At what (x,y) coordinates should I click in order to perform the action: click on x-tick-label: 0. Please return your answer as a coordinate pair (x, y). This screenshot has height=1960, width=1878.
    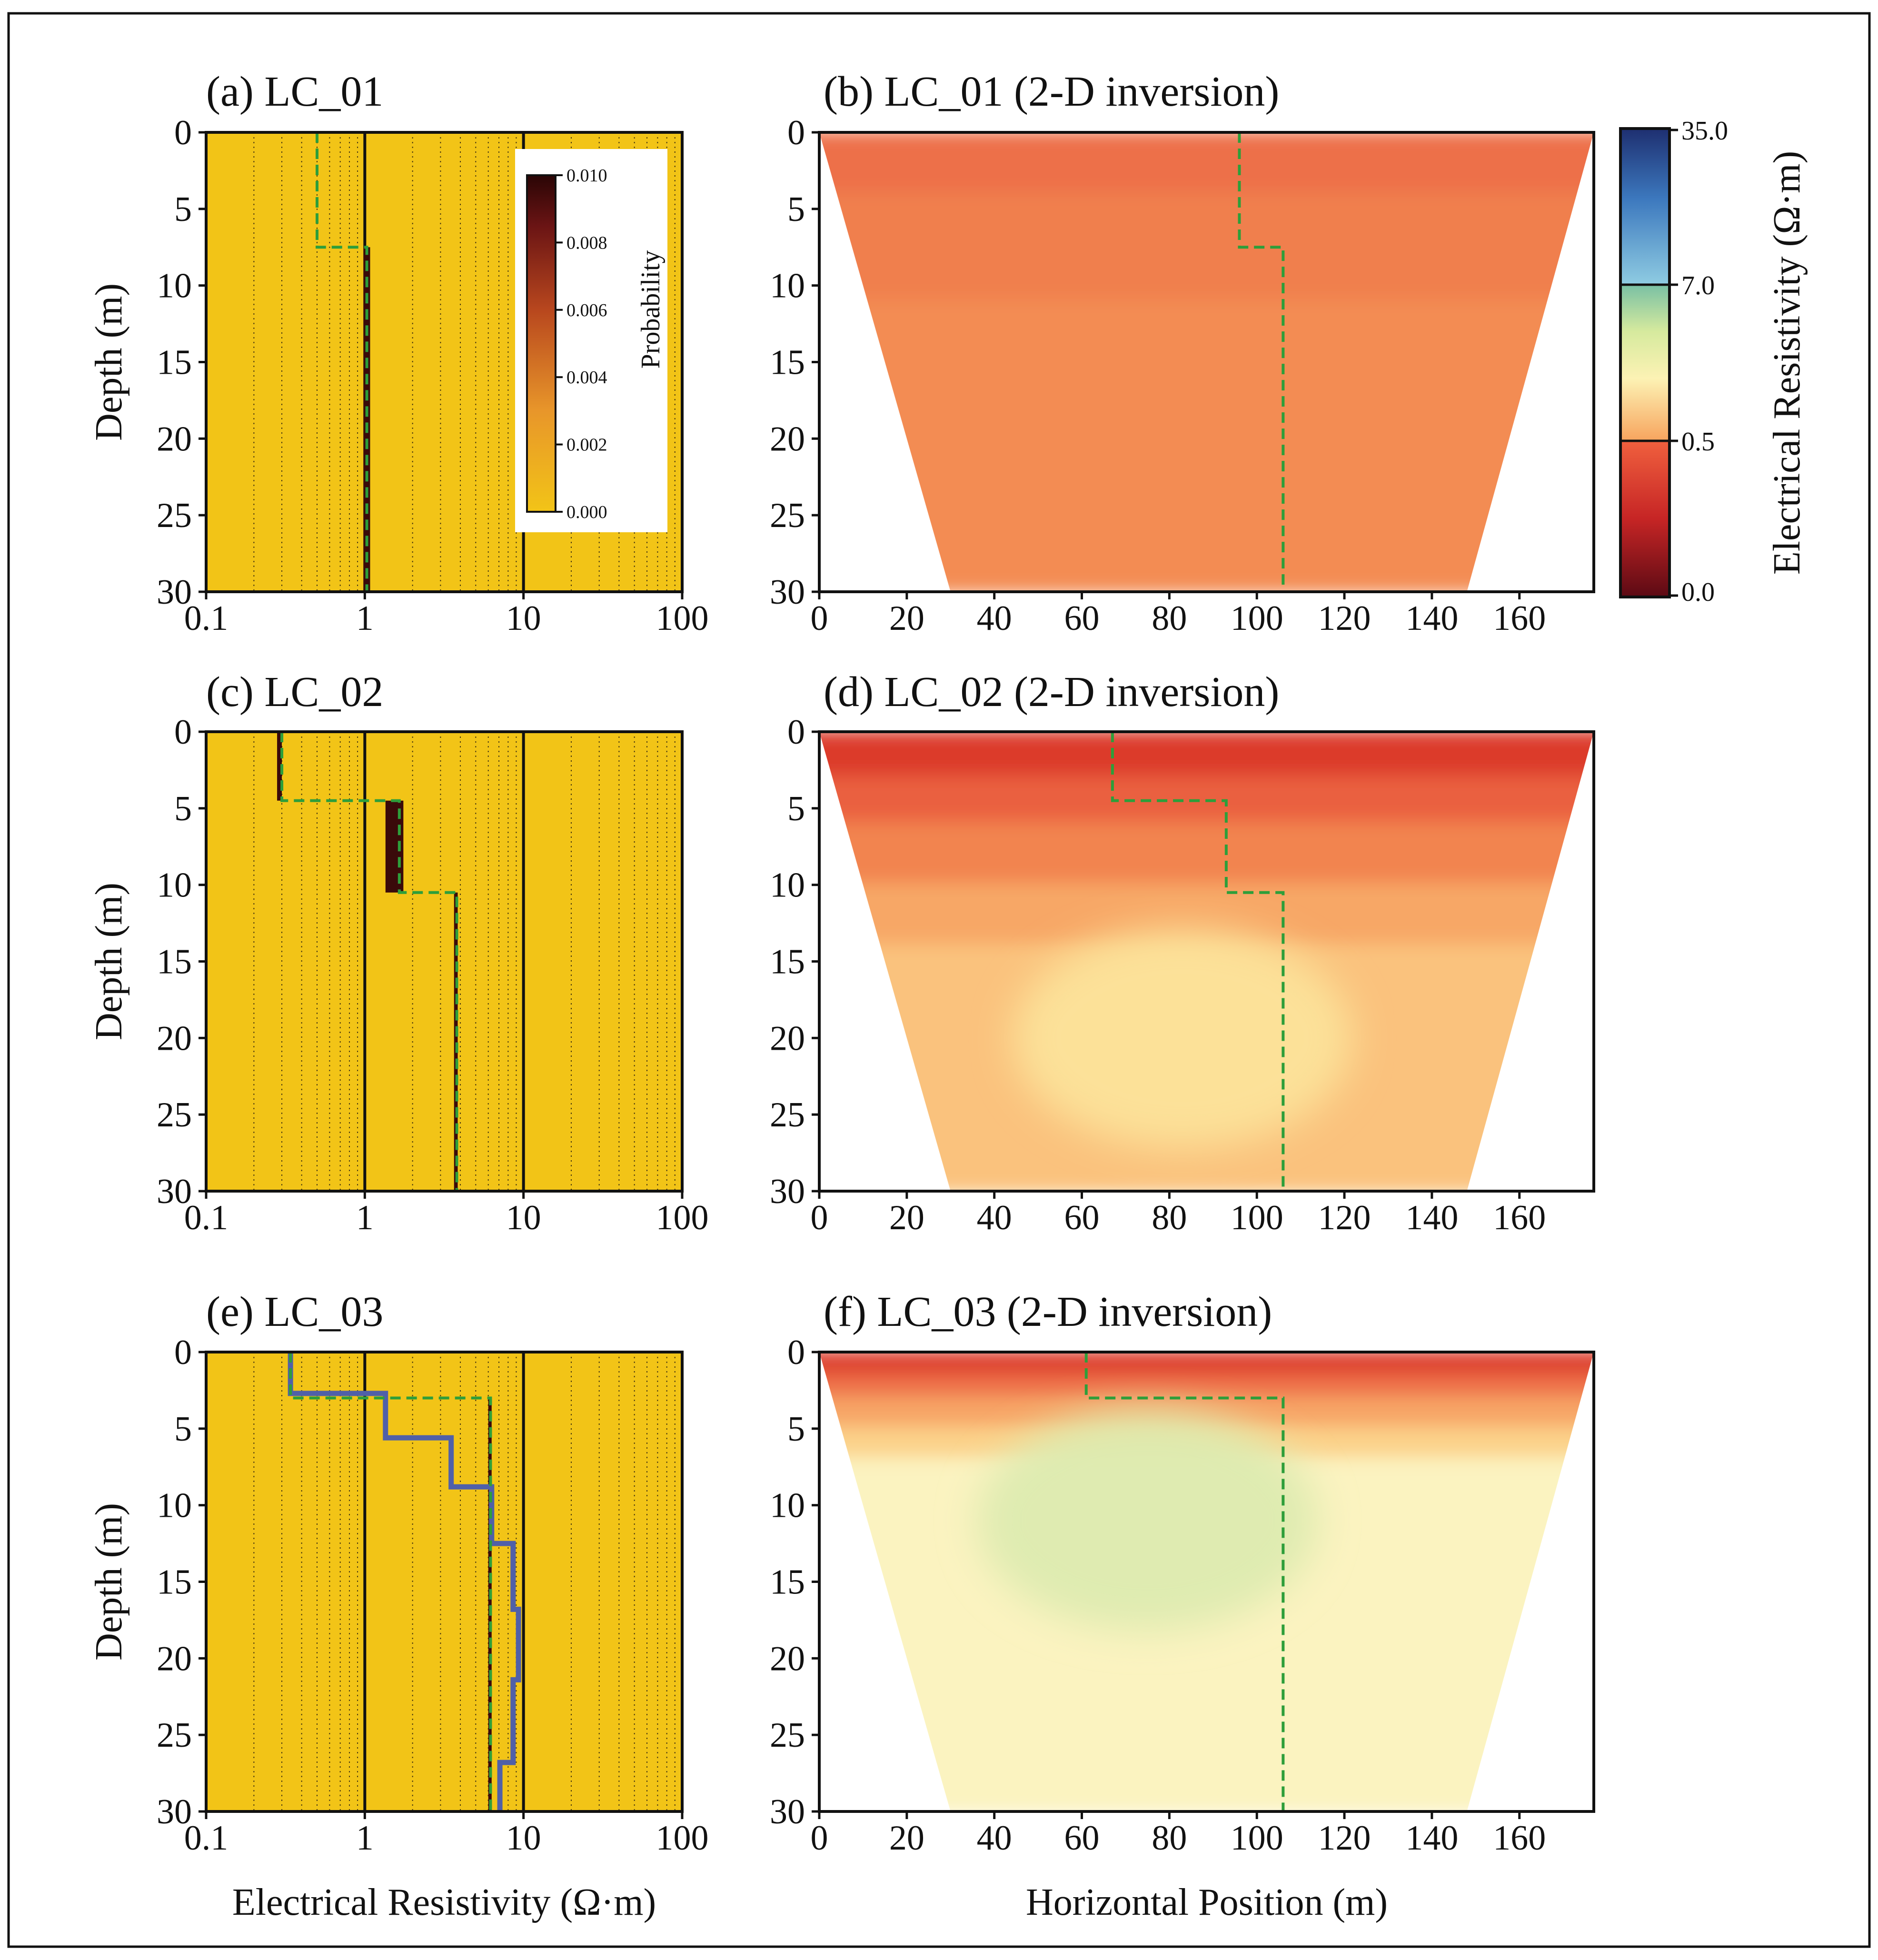
    Looking at the image, I should click on (819, 1838).